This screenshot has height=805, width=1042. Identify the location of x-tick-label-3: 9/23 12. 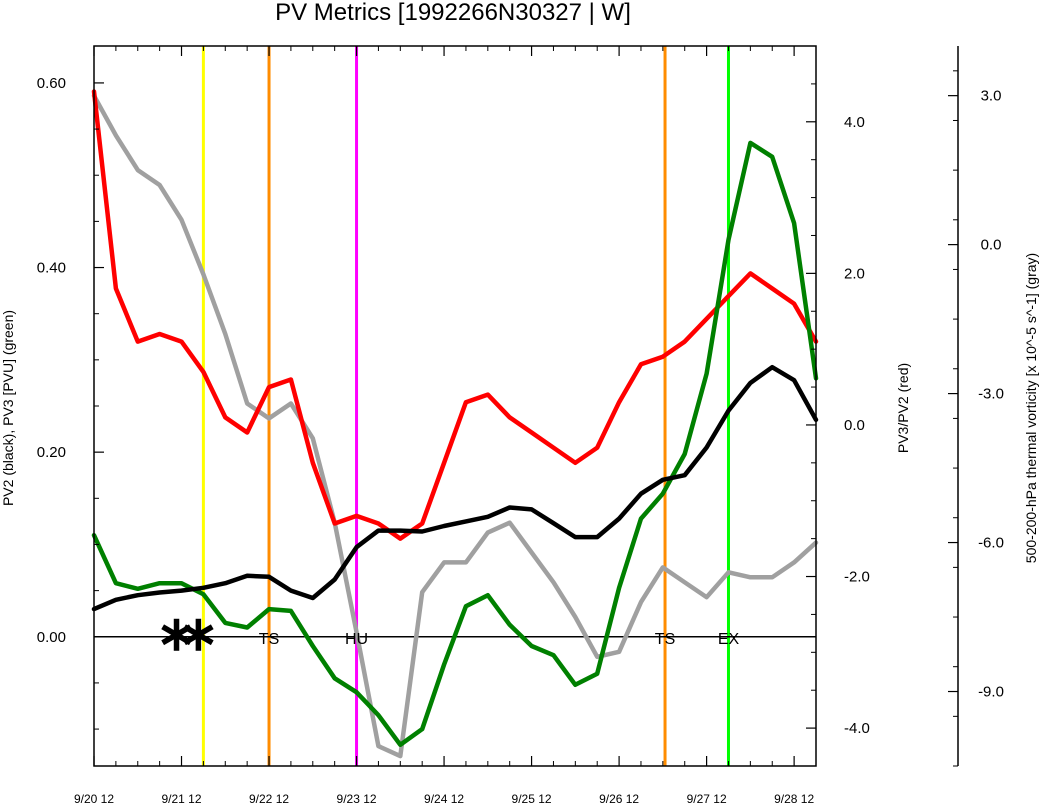
(357, 798).